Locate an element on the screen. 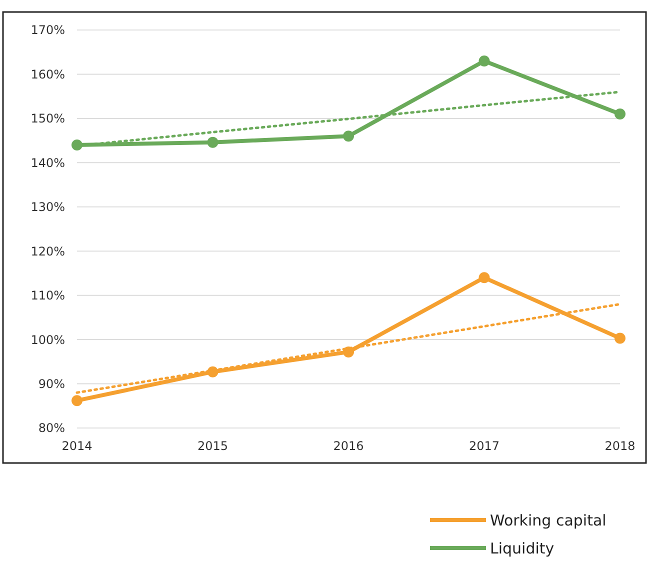  x-tick-label: 2018 is located at coordinates (620, 446).